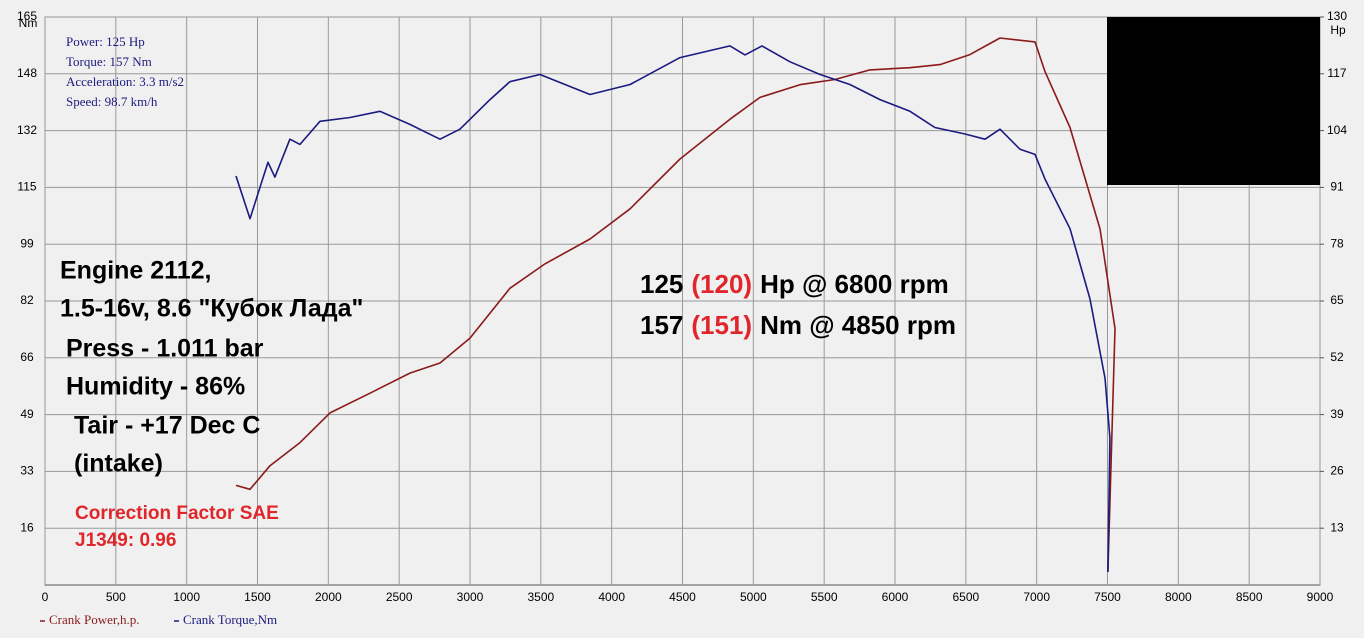 This screenshot has width=1364, height=638. I want to click on y2-tick-label: 78, so click(1337, 243).